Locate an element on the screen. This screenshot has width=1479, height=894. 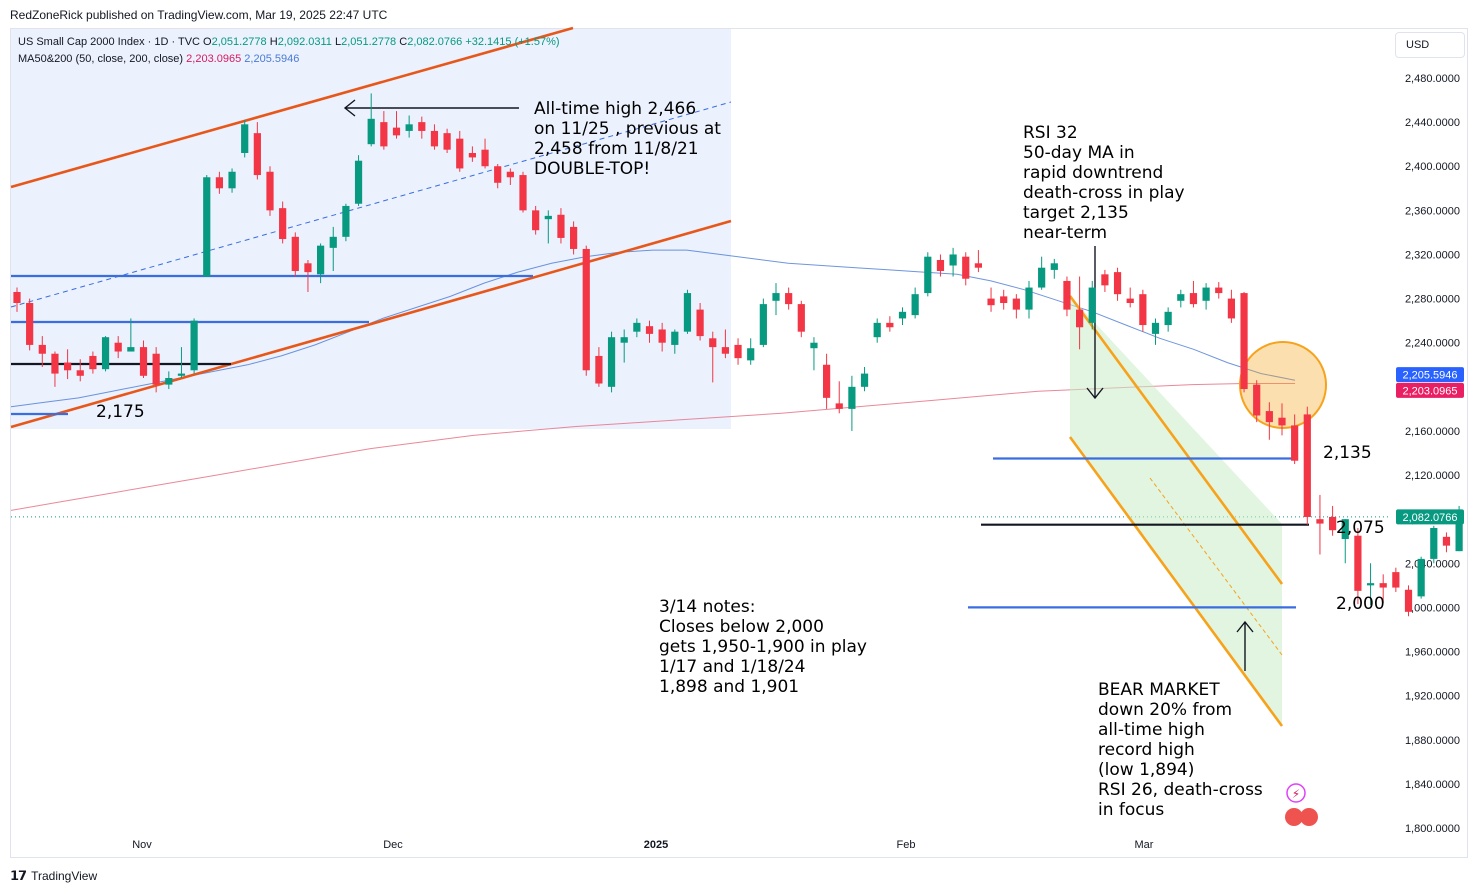
currency-selector: USD is located at coordinates (1430, 45).